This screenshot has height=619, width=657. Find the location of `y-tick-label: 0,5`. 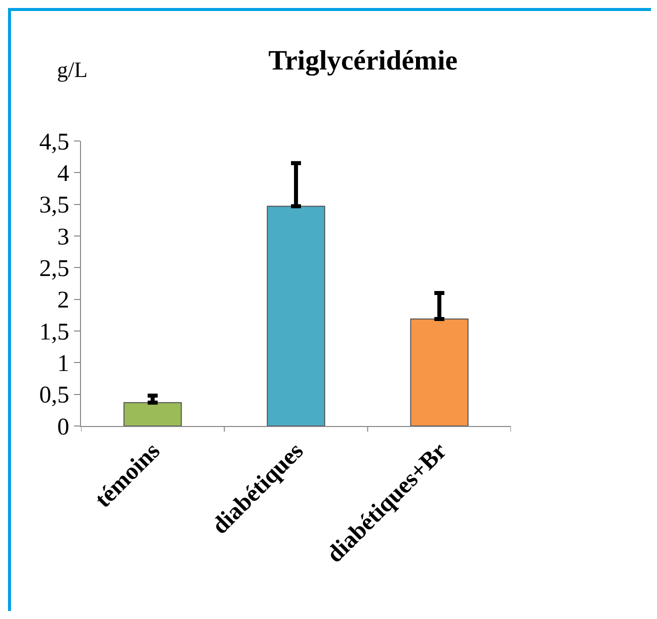

y-tick-label: 0,5 is located at coordinates (54, 395).